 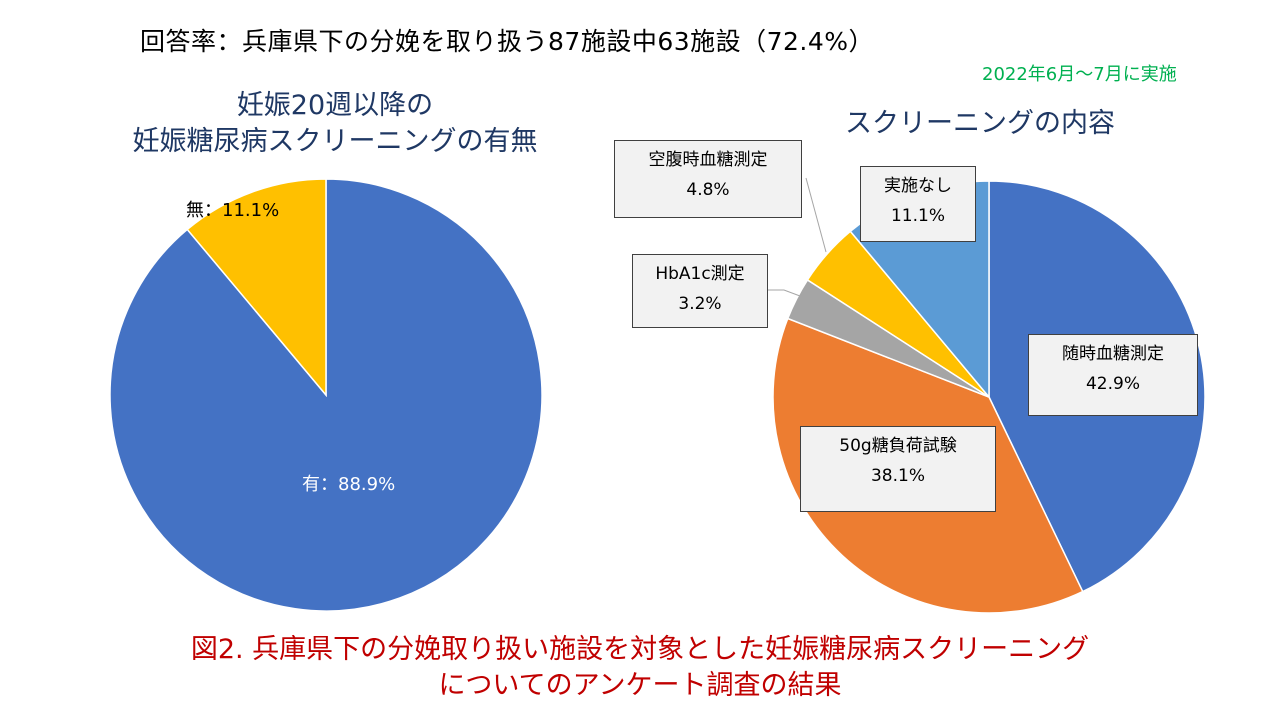 What do you see at coordinates (700, 274) in the screenshot?
I see `callout-hba1c-label: HbA1c測定` at bounding box center [700, 274].